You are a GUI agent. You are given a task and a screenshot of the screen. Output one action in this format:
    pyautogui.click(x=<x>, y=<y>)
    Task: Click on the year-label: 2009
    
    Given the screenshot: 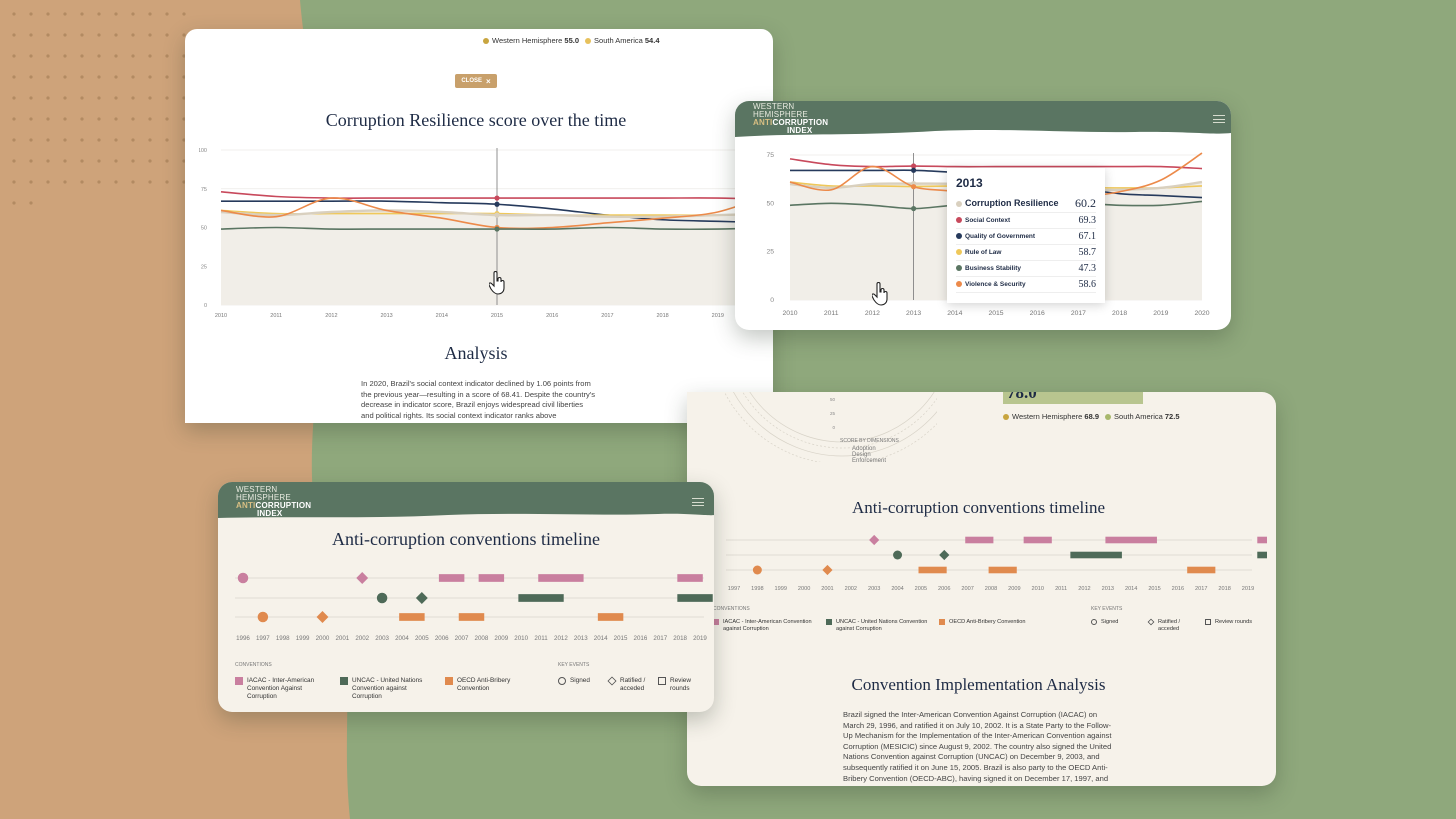 What is the action you would take?
    pyautogui.click(x=501, y=638)
    